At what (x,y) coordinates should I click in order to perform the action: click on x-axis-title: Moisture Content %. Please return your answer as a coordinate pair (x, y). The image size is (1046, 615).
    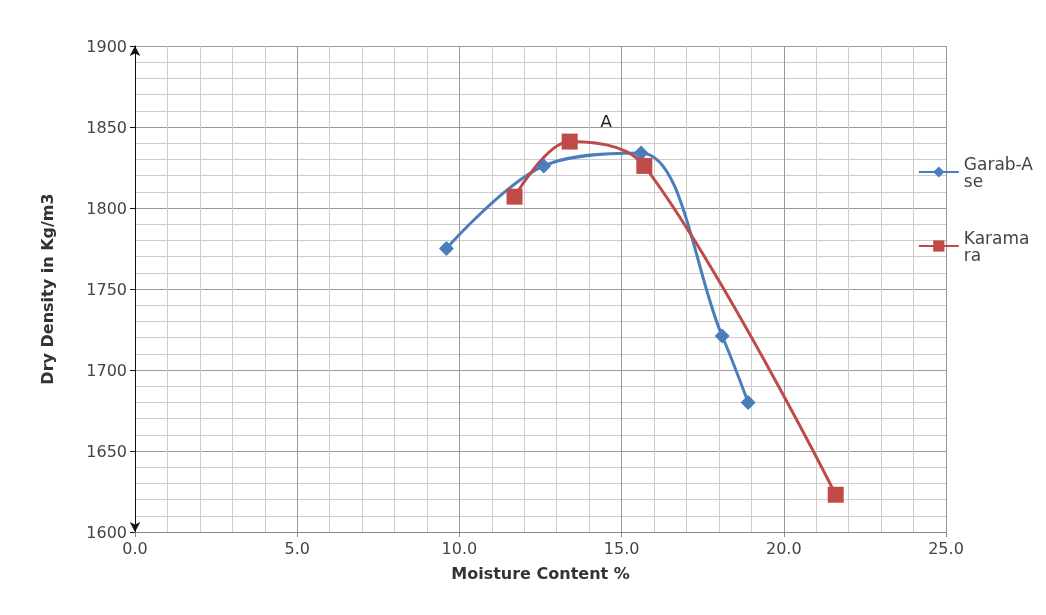
    Looking at the image, I should click on (540, 573).